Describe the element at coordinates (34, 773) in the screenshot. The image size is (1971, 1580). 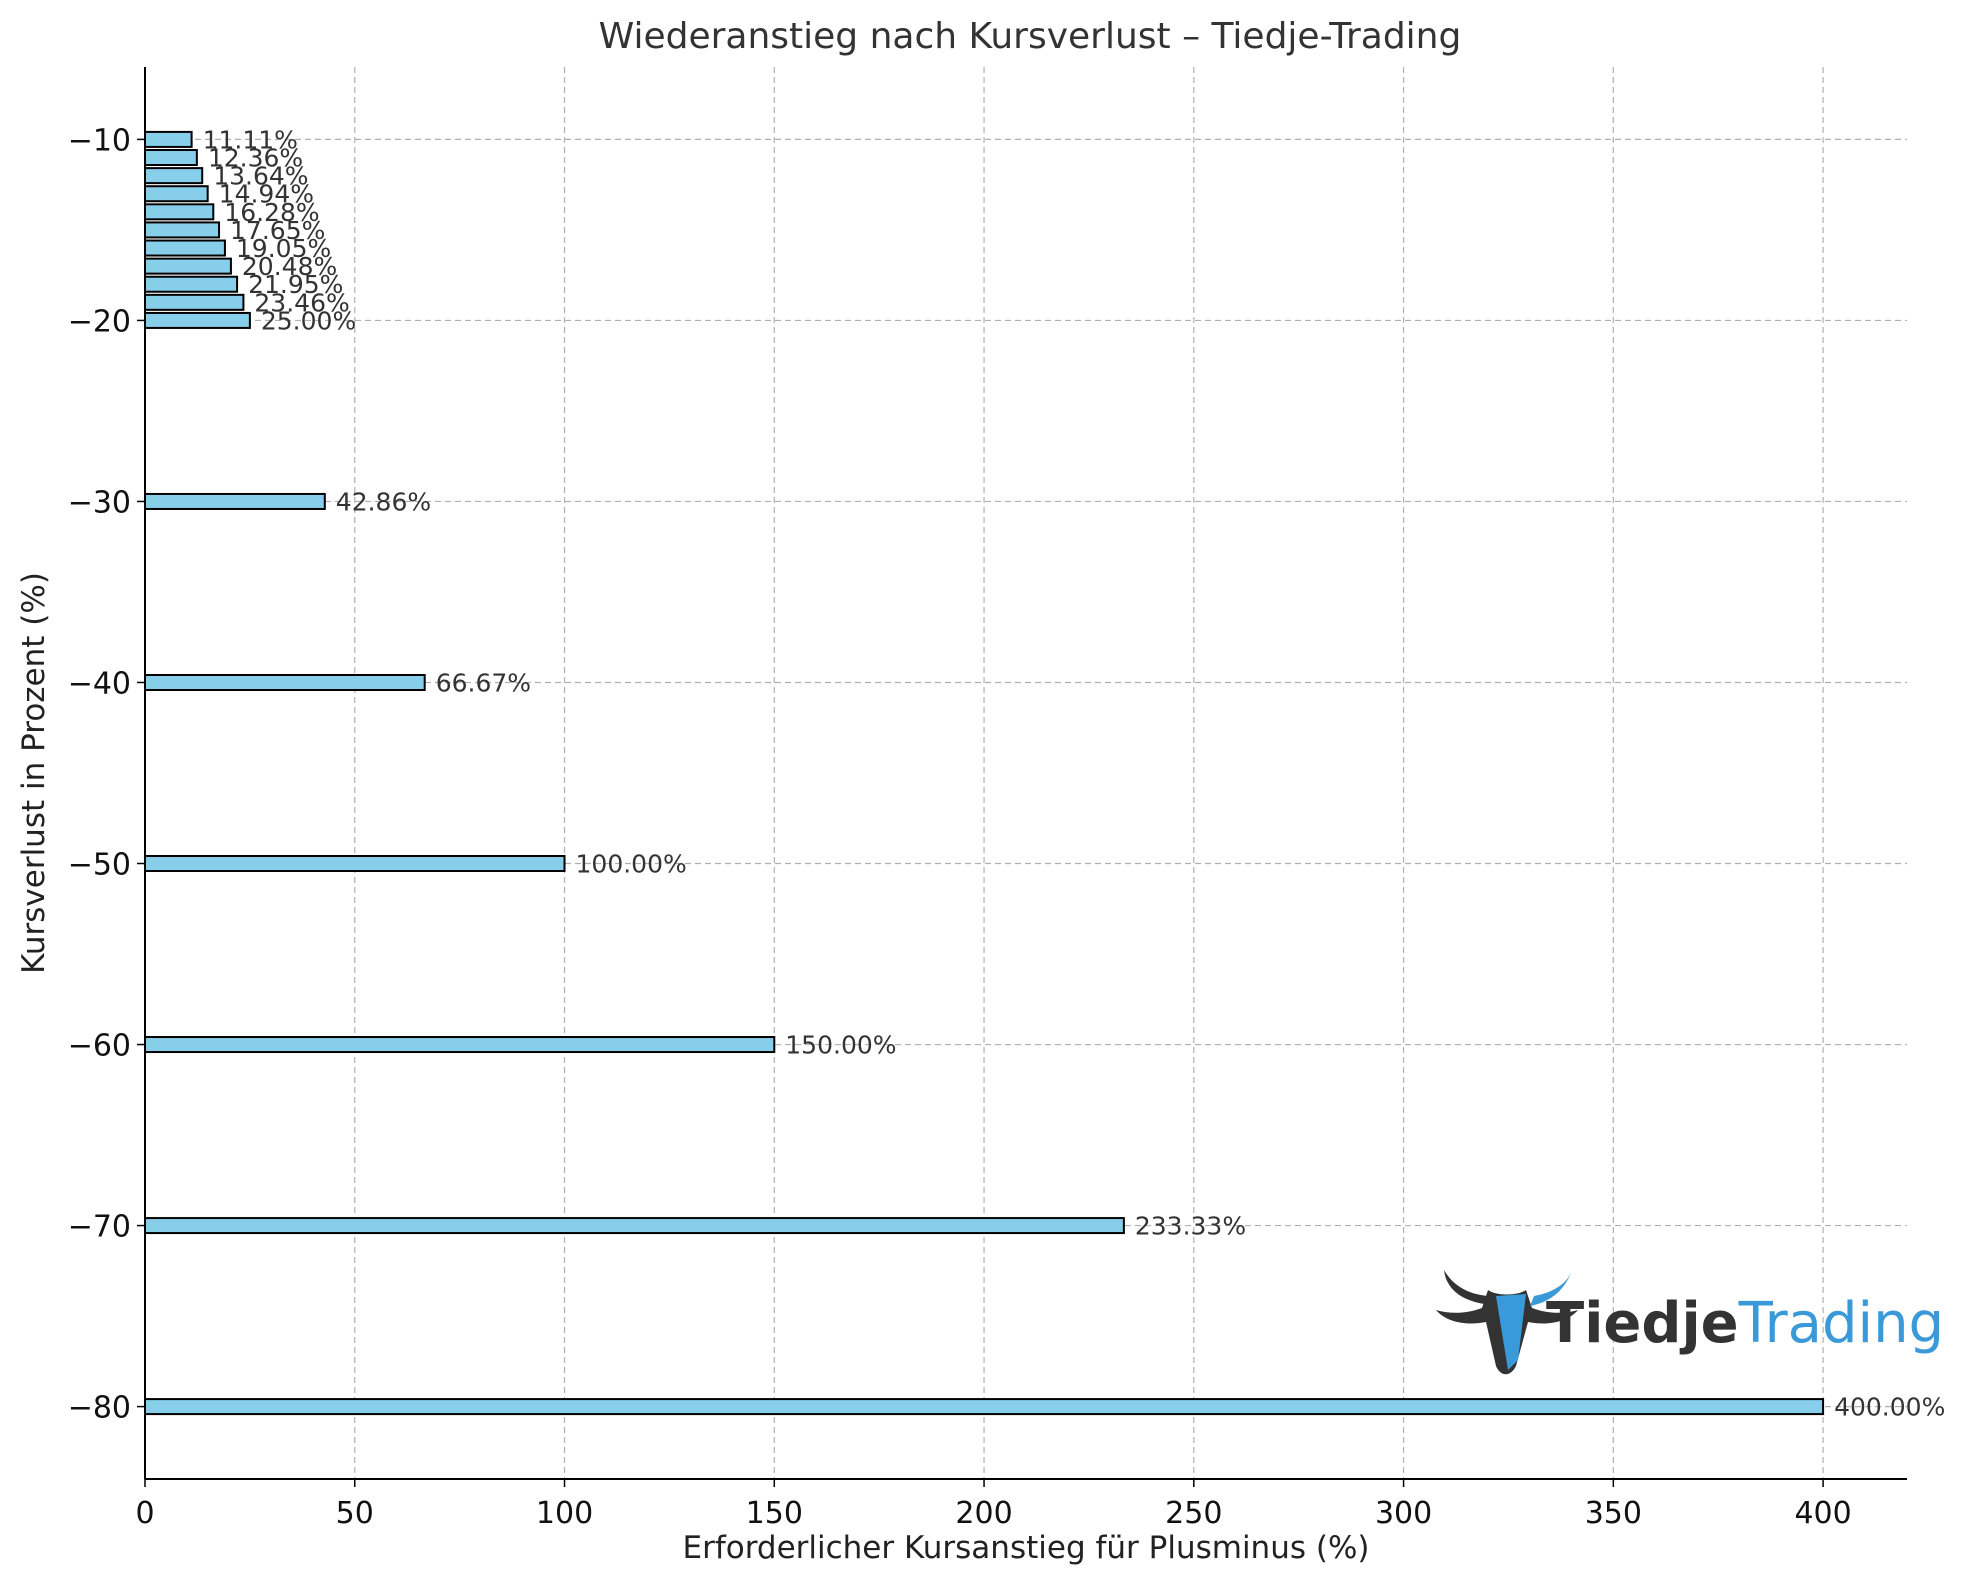
I see `y-axis-label: Kursverlust in Prozent (%)` at that location.